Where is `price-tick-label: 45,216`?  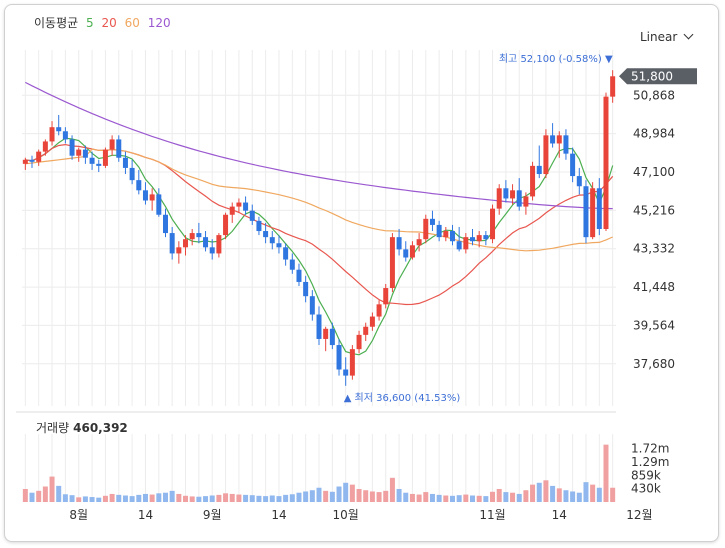 price-tick-label: 45,216 is located at coordinates (654, 210).